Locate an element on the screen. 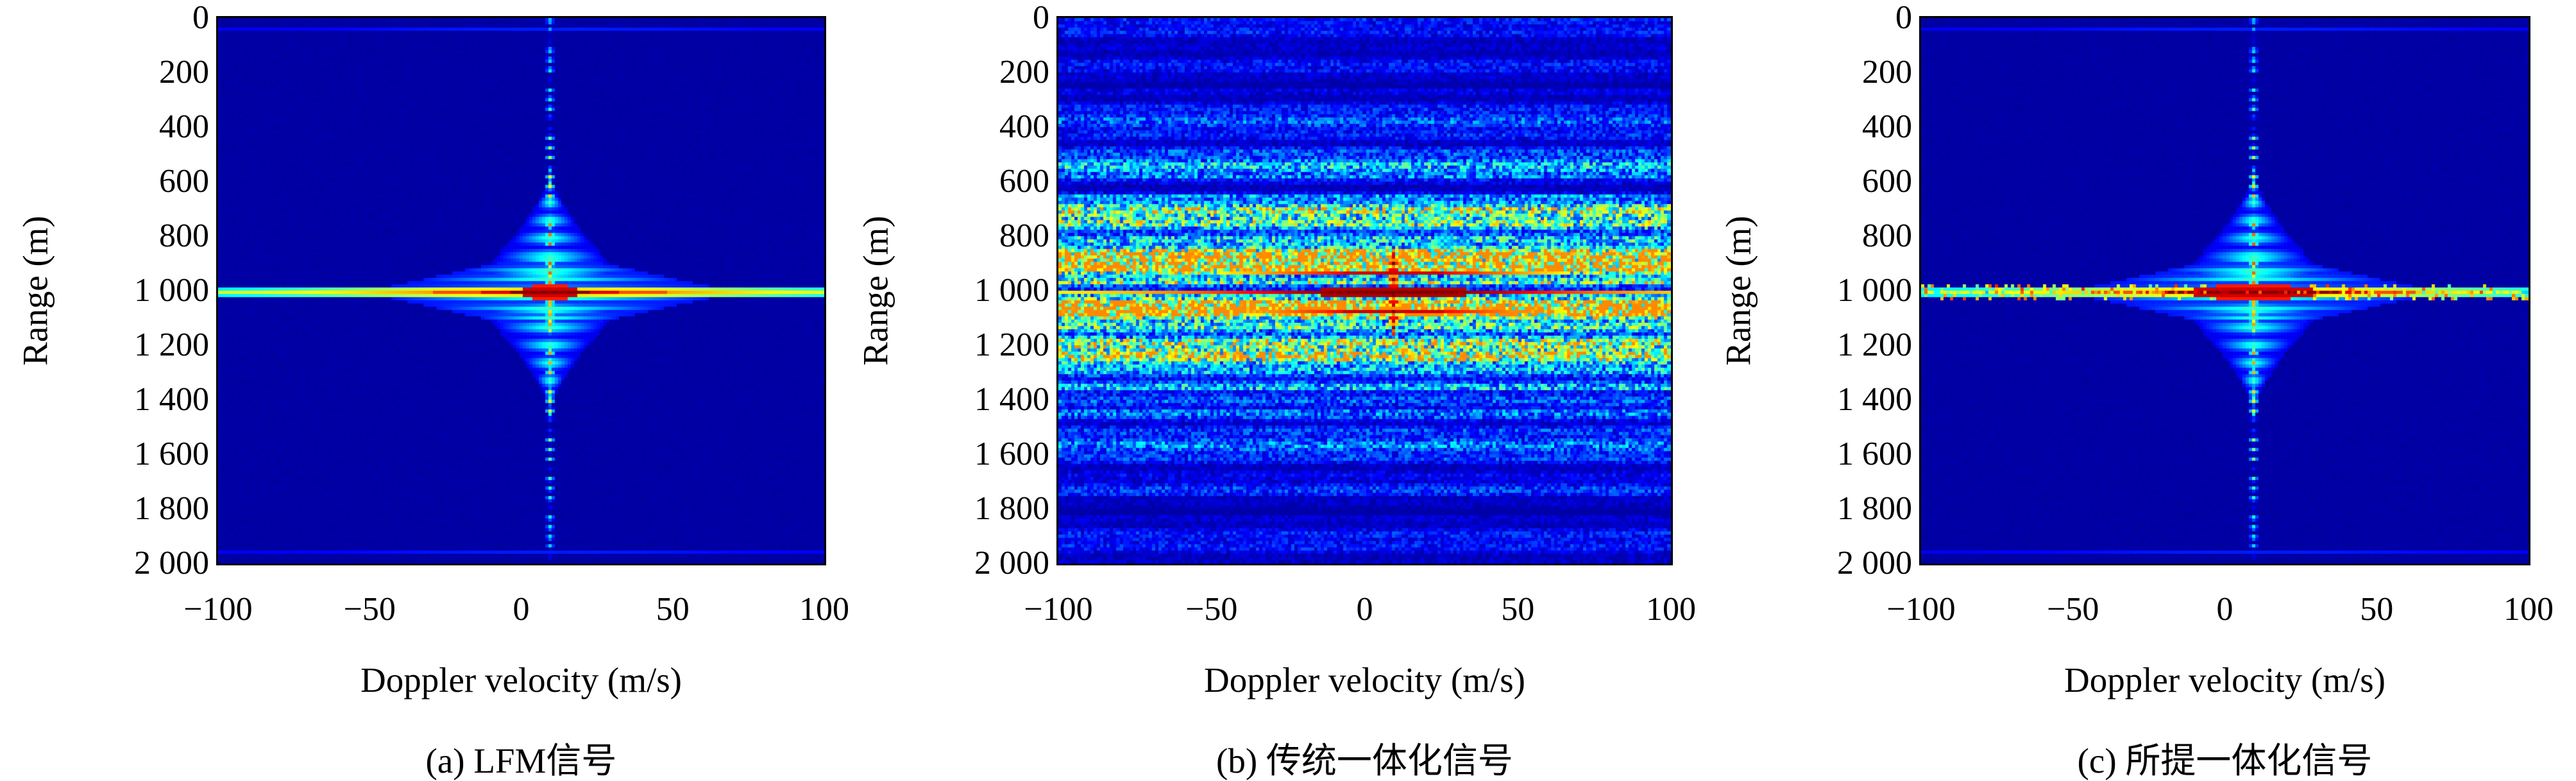  panel-caption-a: (a) LFM信号 is located at coordinates (521, 760).